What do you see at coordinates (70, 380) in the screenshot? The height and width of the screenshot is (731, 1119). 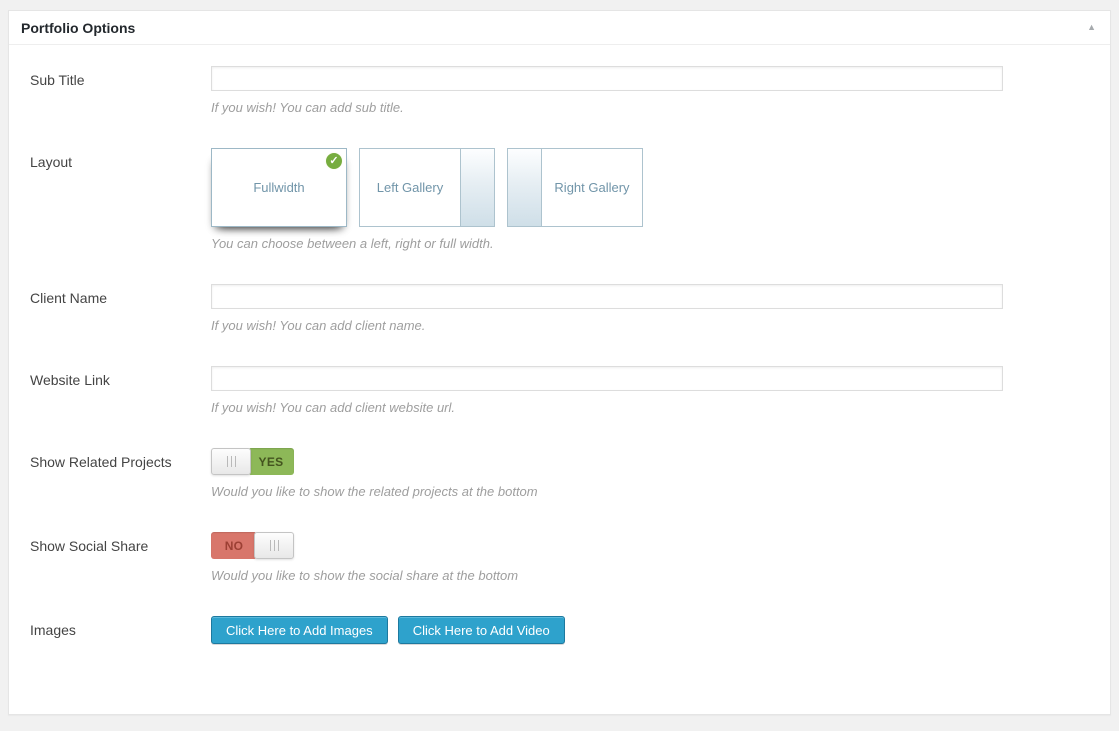 I see `website-link-label: Website Link` at bounding box center [70, 380].